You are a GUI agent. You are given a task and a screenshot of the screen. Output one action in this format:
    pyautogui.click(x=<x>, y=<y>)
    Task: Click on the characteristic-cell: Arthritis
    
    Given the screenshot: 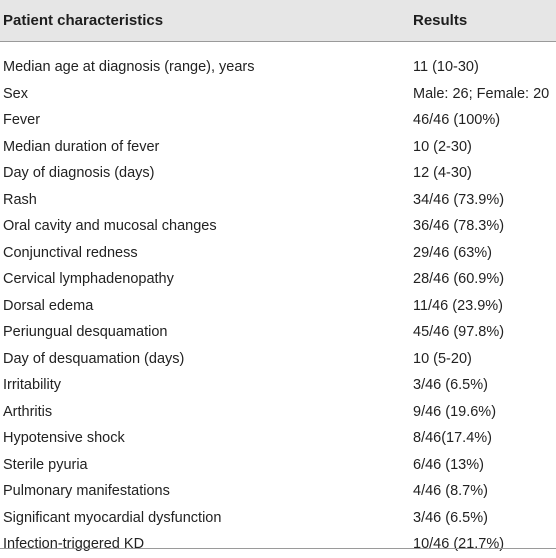 What is the action you would take?
    pyautogui.click(x=28, y=411)
    